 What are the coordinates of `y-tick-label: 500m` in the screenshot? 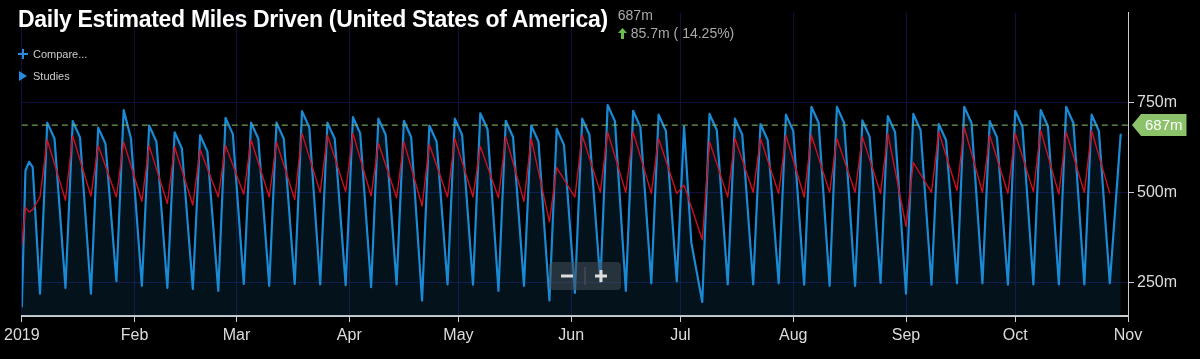 It's located at (1157, 191).